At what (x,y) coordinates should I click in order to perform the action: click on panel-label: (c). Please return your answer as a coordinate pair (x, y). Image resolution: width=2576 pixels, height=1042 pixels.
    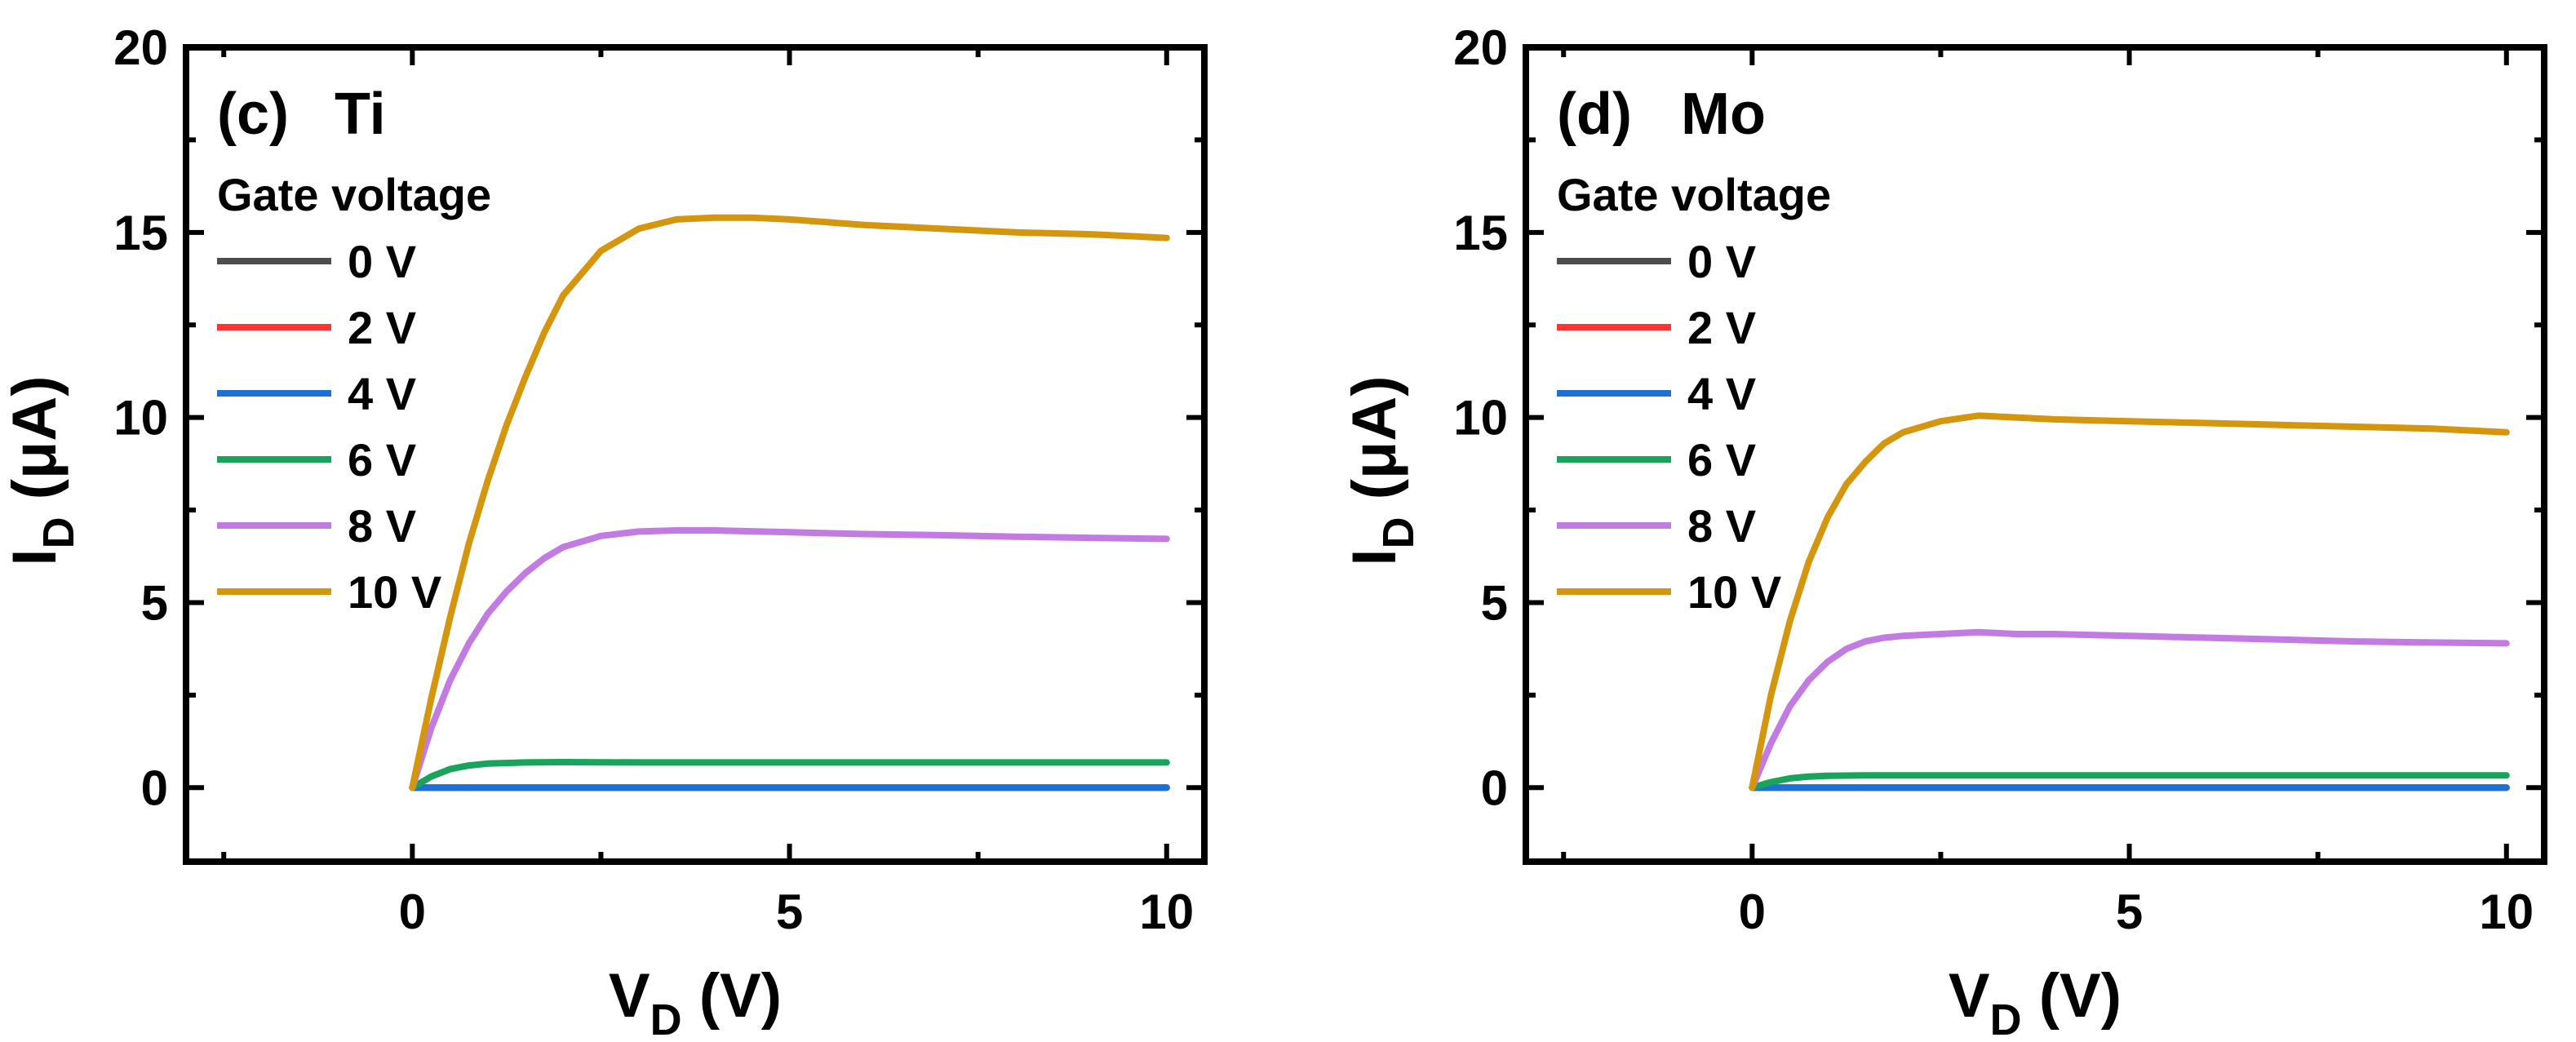
    Looking at the image, I should click on (253, 114).